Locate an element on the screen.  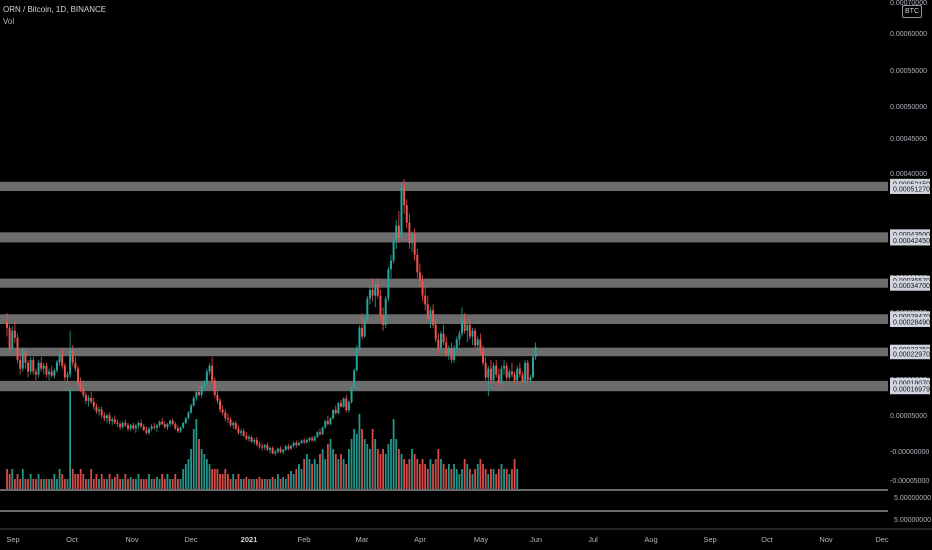
x-tick-label: Jun is located at coordinates (536, 539).